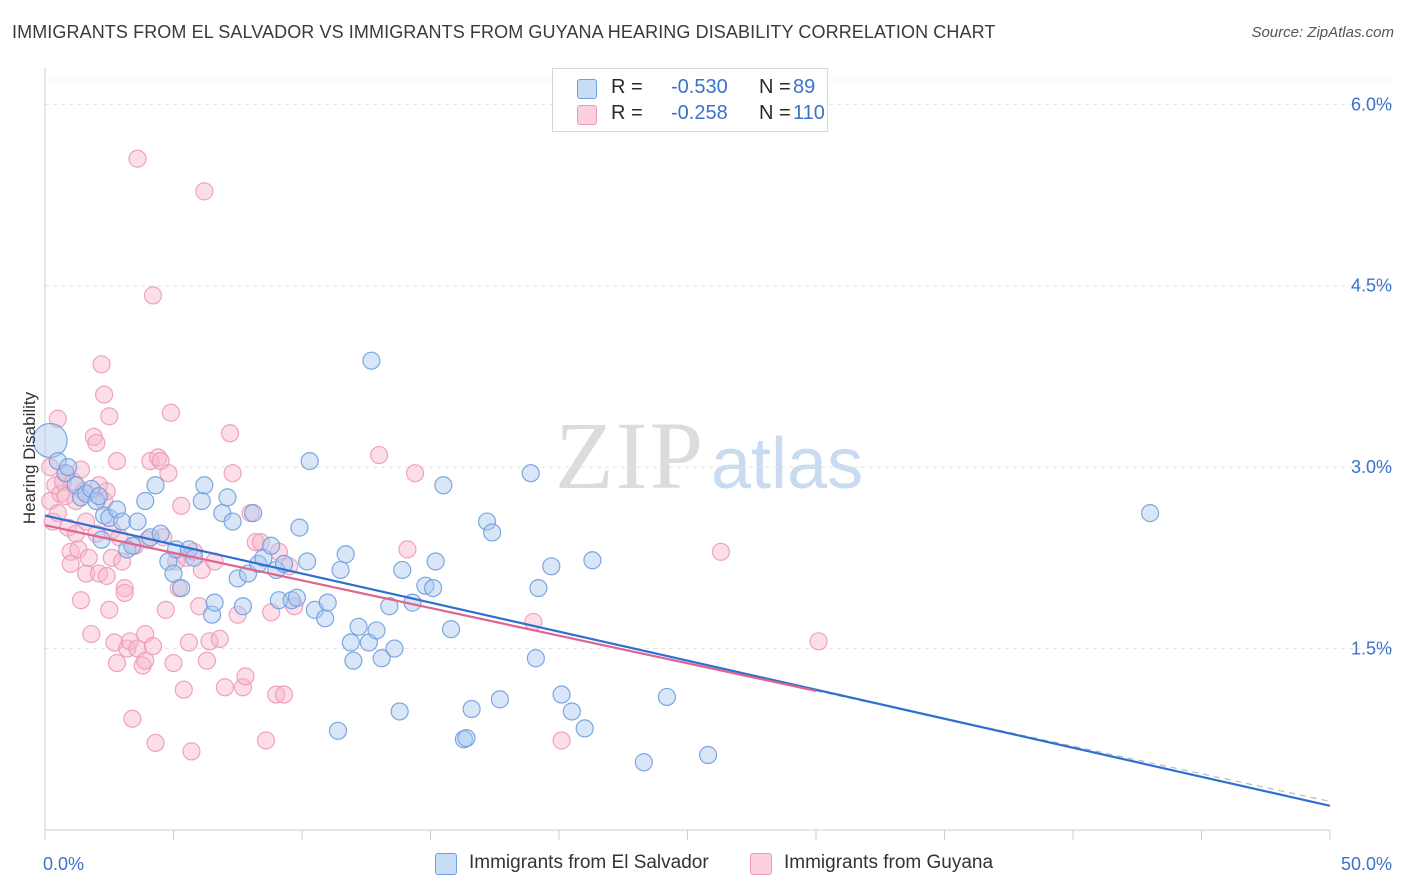  What do you see at coordinates (775, 87) in the screenshot?
I see `legend-n-label: N =` at bounding box center [775, 87].